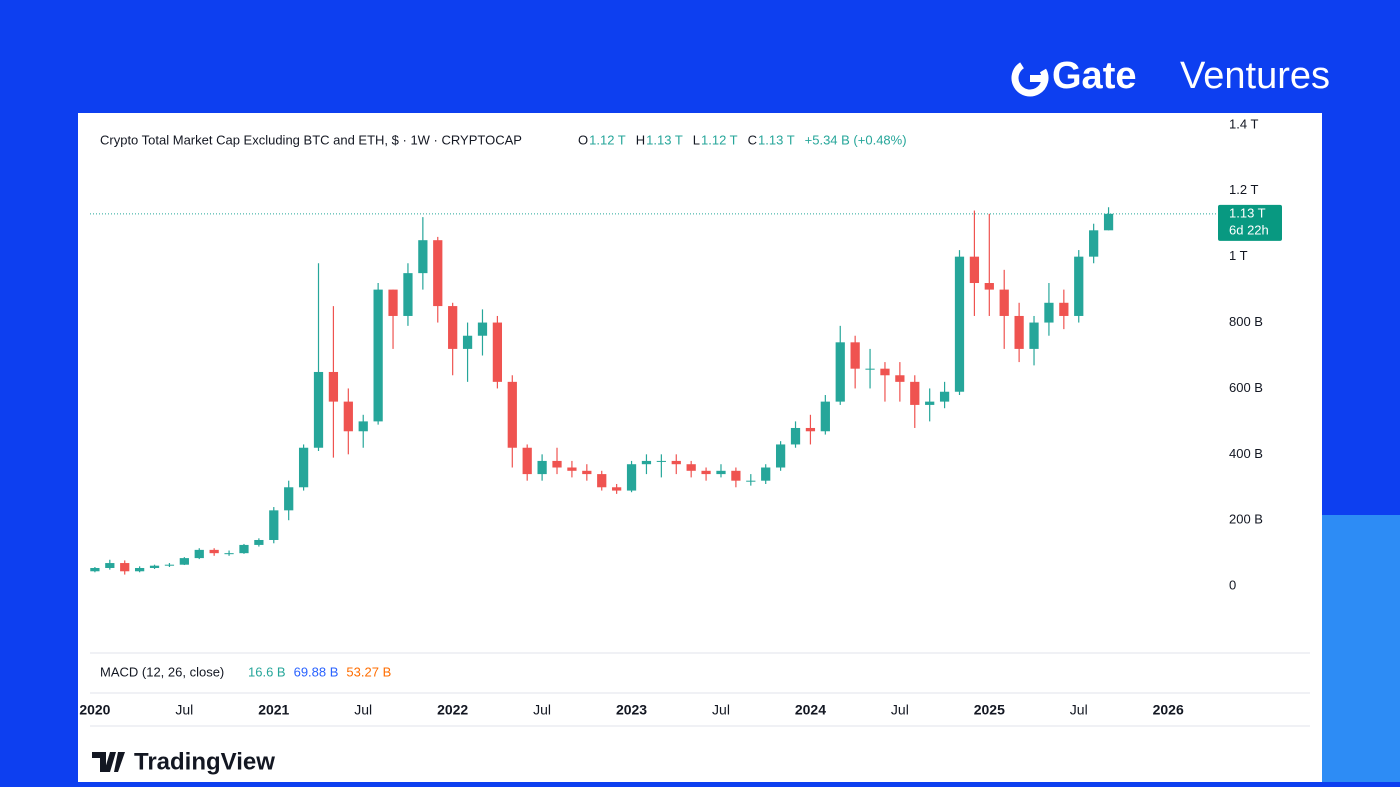 This screenshot has width=1400, height=787. I want to click on macd-value: 53.27 B, so click(368, 671).